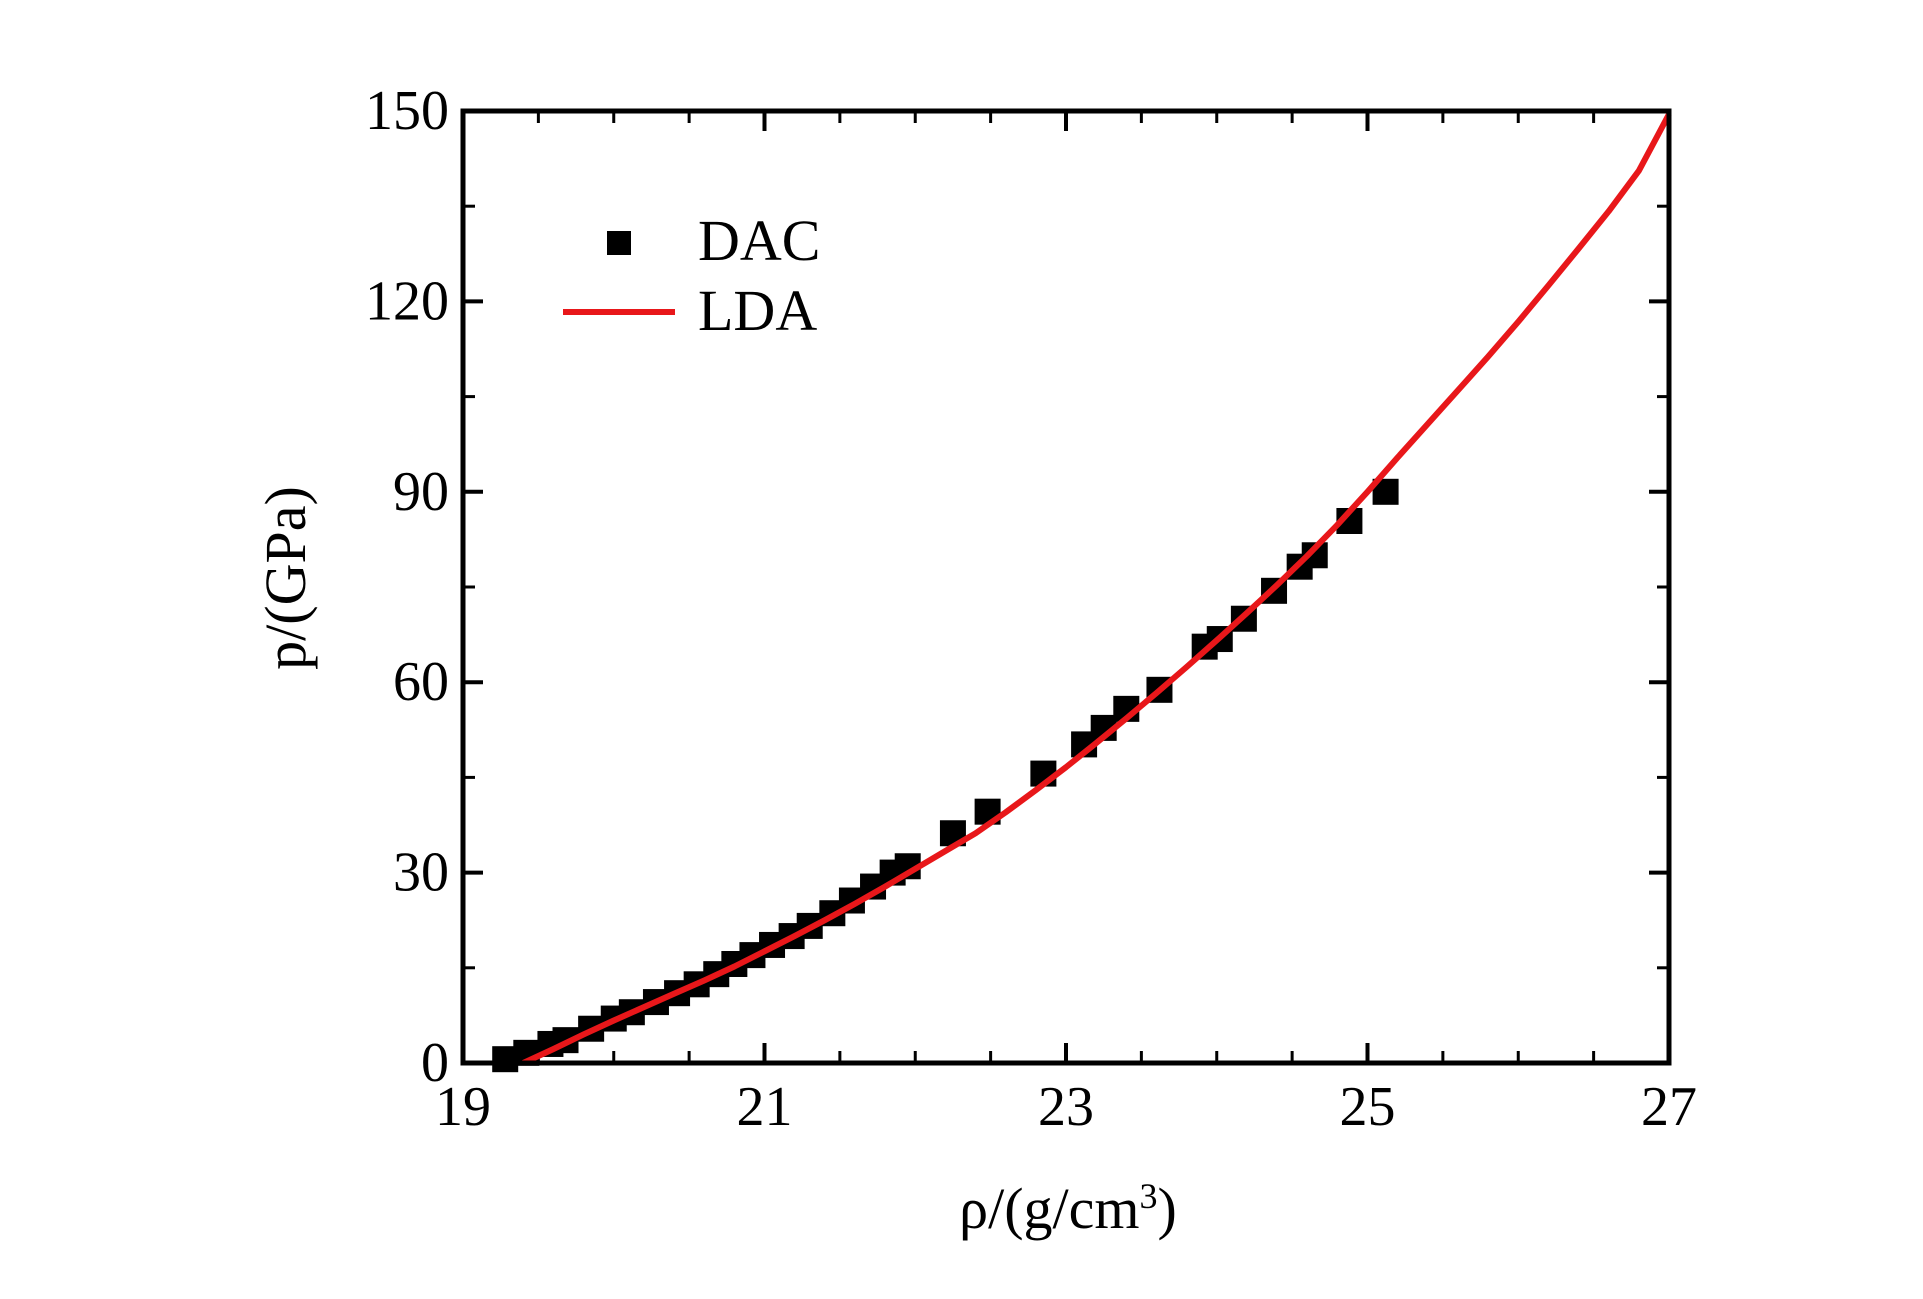 The height and width of the screenshot is (1299, 1923). What do you see at coordinates (421, 682) in the screenshot?
I see `y-tick-label: 60` at bounding box center [421, 682].